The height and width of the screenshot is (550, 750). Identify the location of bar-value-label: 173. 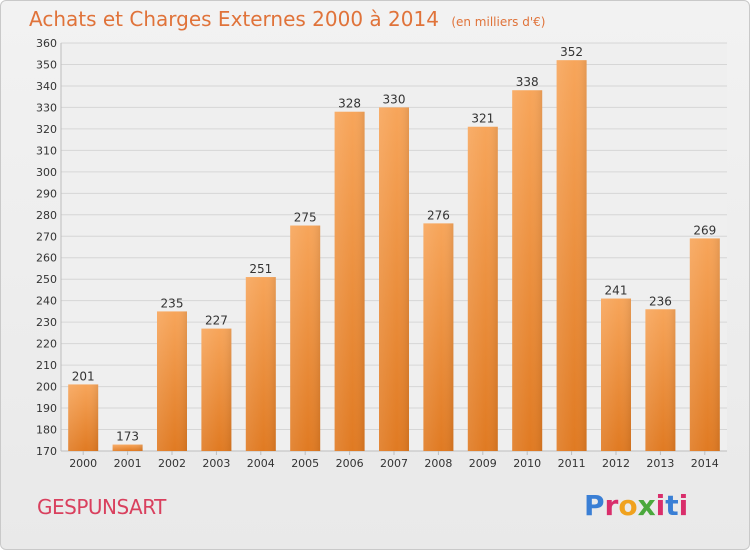
(127, 437).